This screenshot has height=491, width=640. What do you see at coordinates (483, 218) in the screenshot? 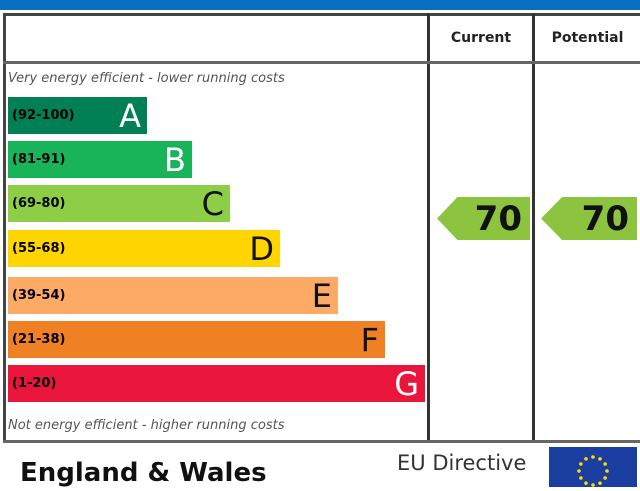
I see `current-rating-arrow: 70` at bounding box center [483, 218].